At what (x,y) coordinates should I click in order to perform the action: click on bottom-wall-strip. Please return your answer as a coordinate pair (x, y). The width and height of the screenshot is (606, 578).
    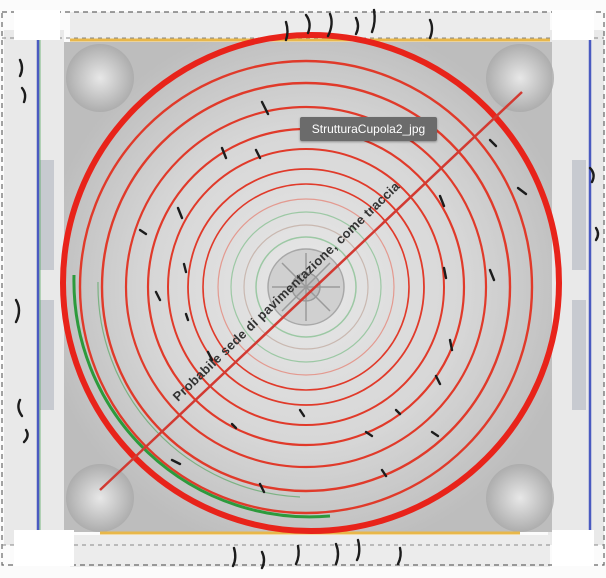
    Looking at the image, I should click on (310, 551).